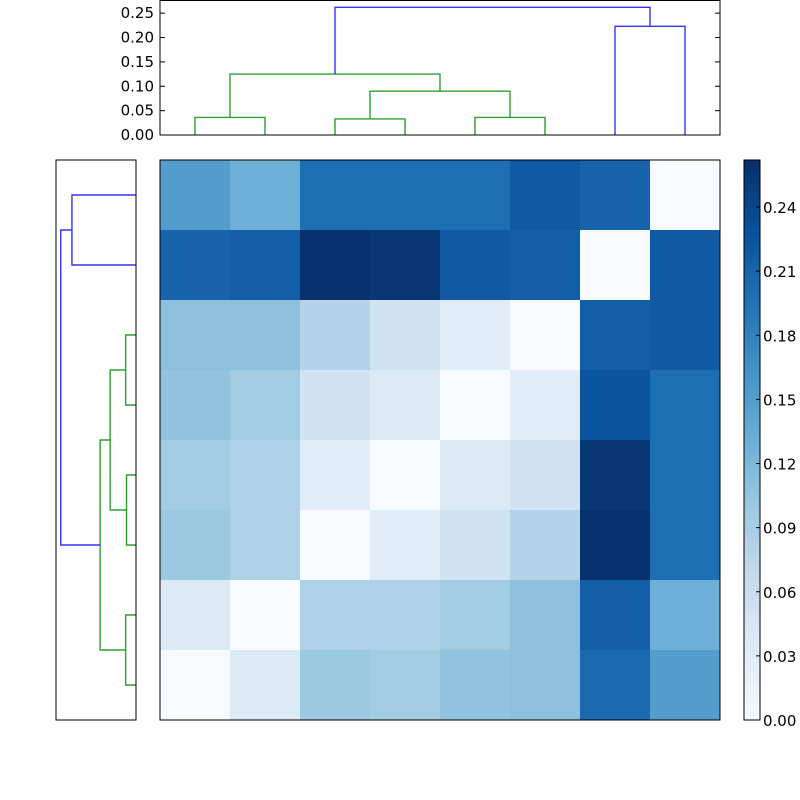  I want to click on top-dendrogram-ytick-label: 0.10, so click(137, 86).